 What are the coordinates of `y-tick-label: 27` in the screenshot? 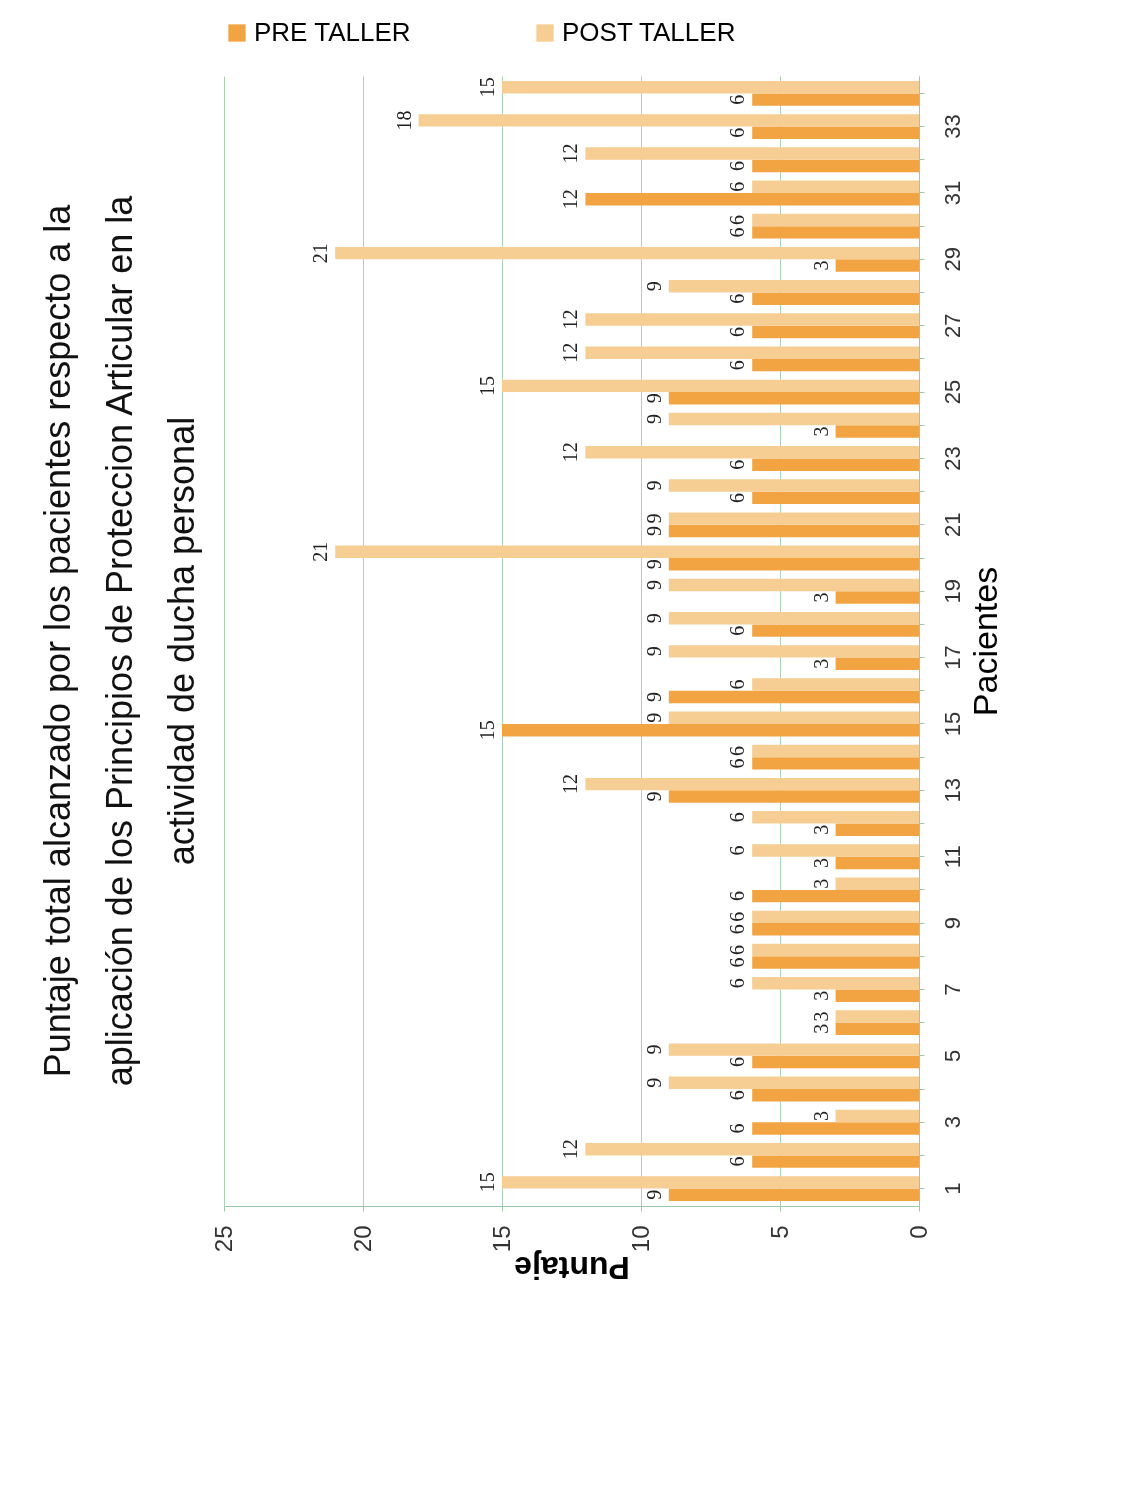 It's located at (952, 325).